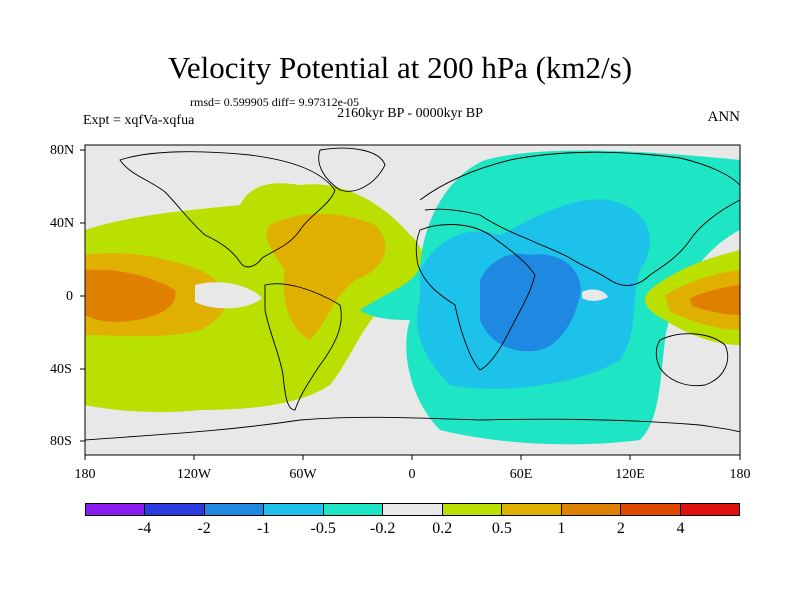  What do you see at coordinates (274, 102) in the screenshot?
I see `stats-line: rmsd= 0.599905 diff= 9.97312e-05` at bounding box center [274, 102].